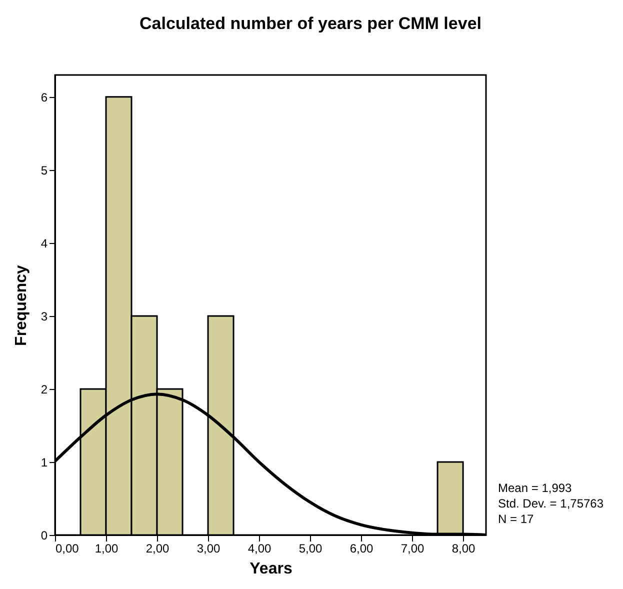  What do you see at coordinates (44, 97) in the screenshot?
I see `y-tick-label: 6` at bounding box center [44, 97].